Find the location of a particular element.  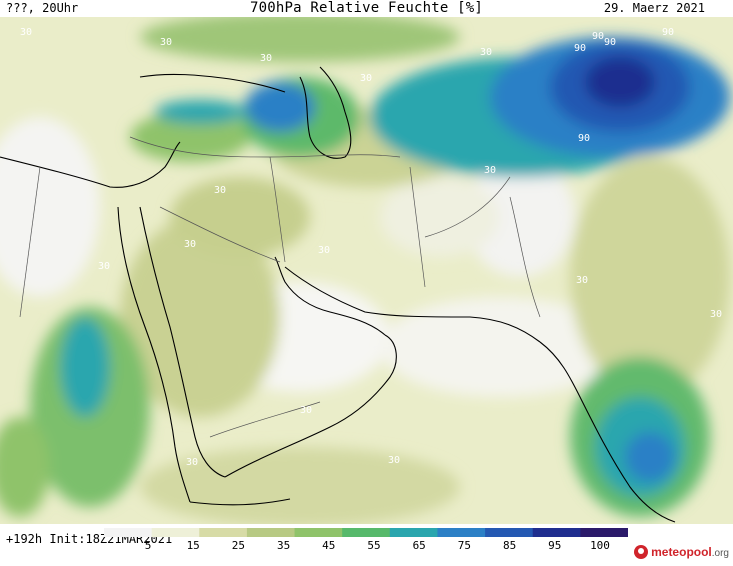

valid-time: ???, 20Uhr is located at coordinates (42, 8).